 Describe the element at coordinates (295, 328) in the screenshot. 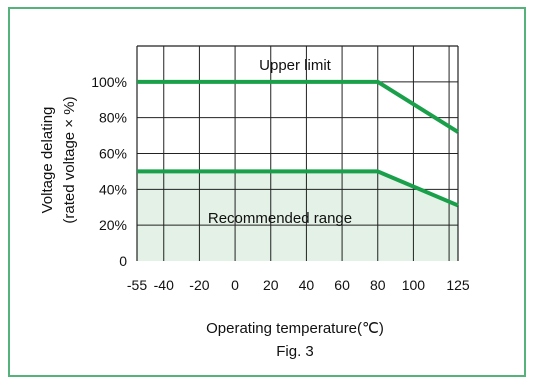

I see `x-axis-label: Operating temperature(℃)` at that location.